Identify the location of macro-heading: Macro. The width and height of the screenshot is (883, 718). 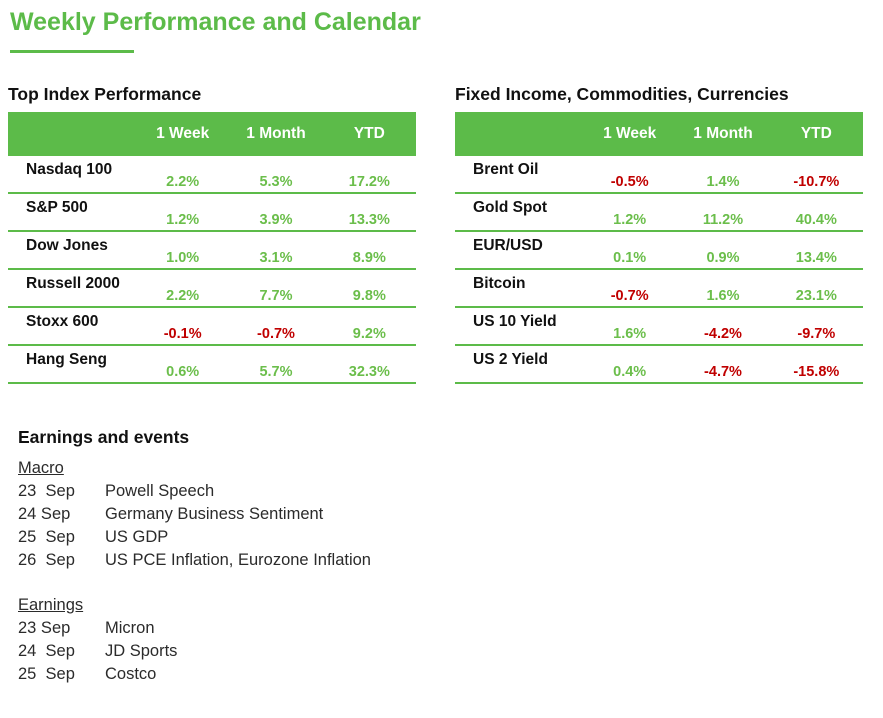
(41, 467).